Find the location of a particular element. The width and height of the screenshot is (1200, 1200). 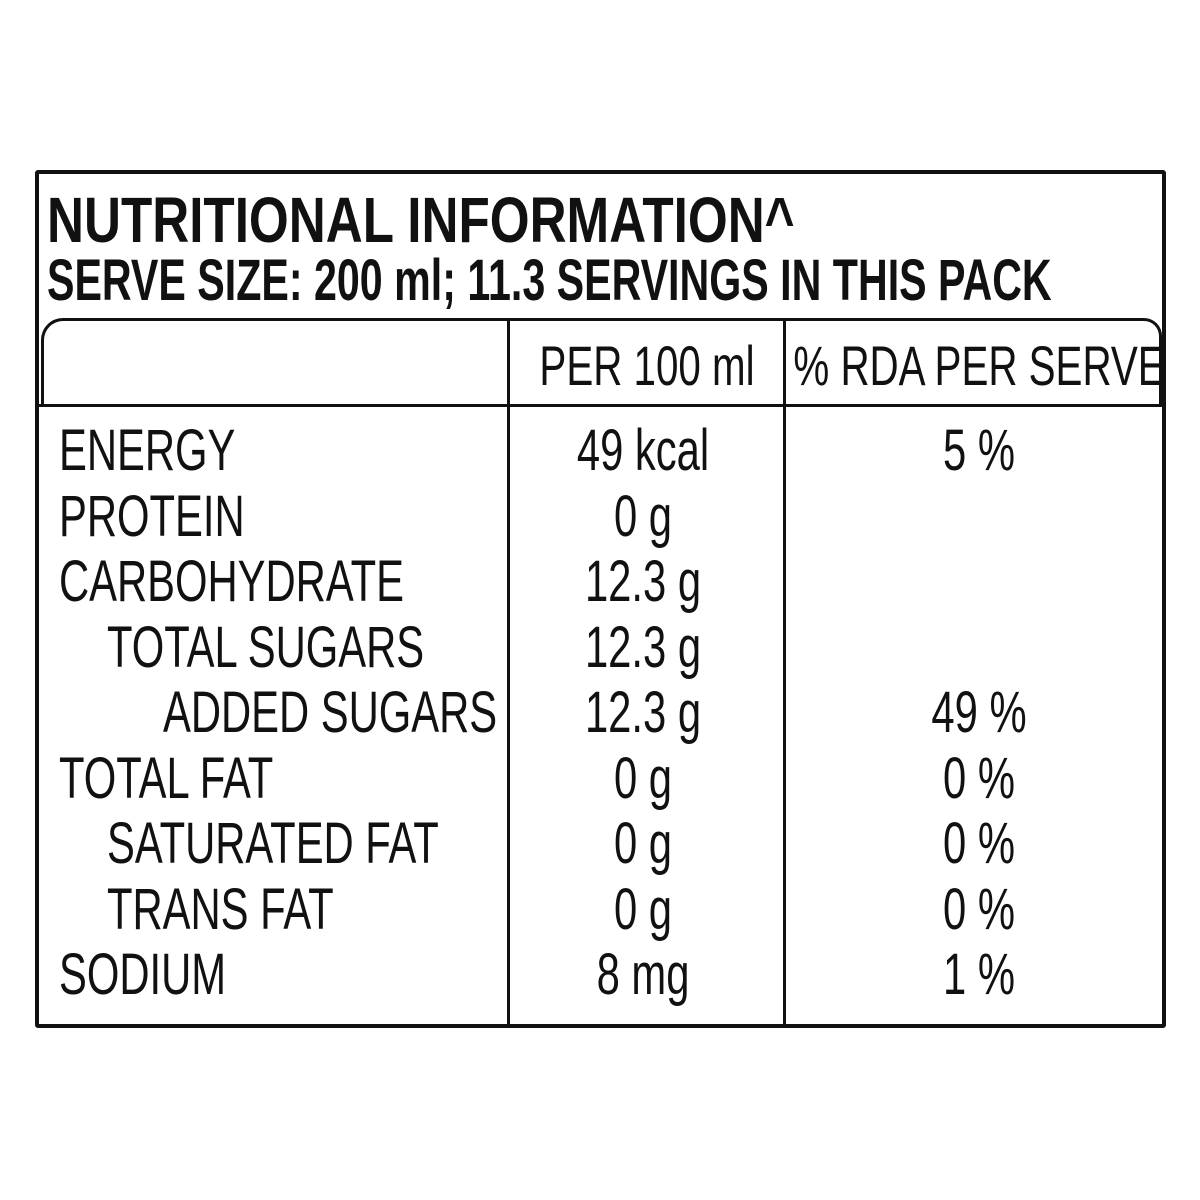

nutrient-name: TOTAL SUGARS is located at coordinates (327, 647).